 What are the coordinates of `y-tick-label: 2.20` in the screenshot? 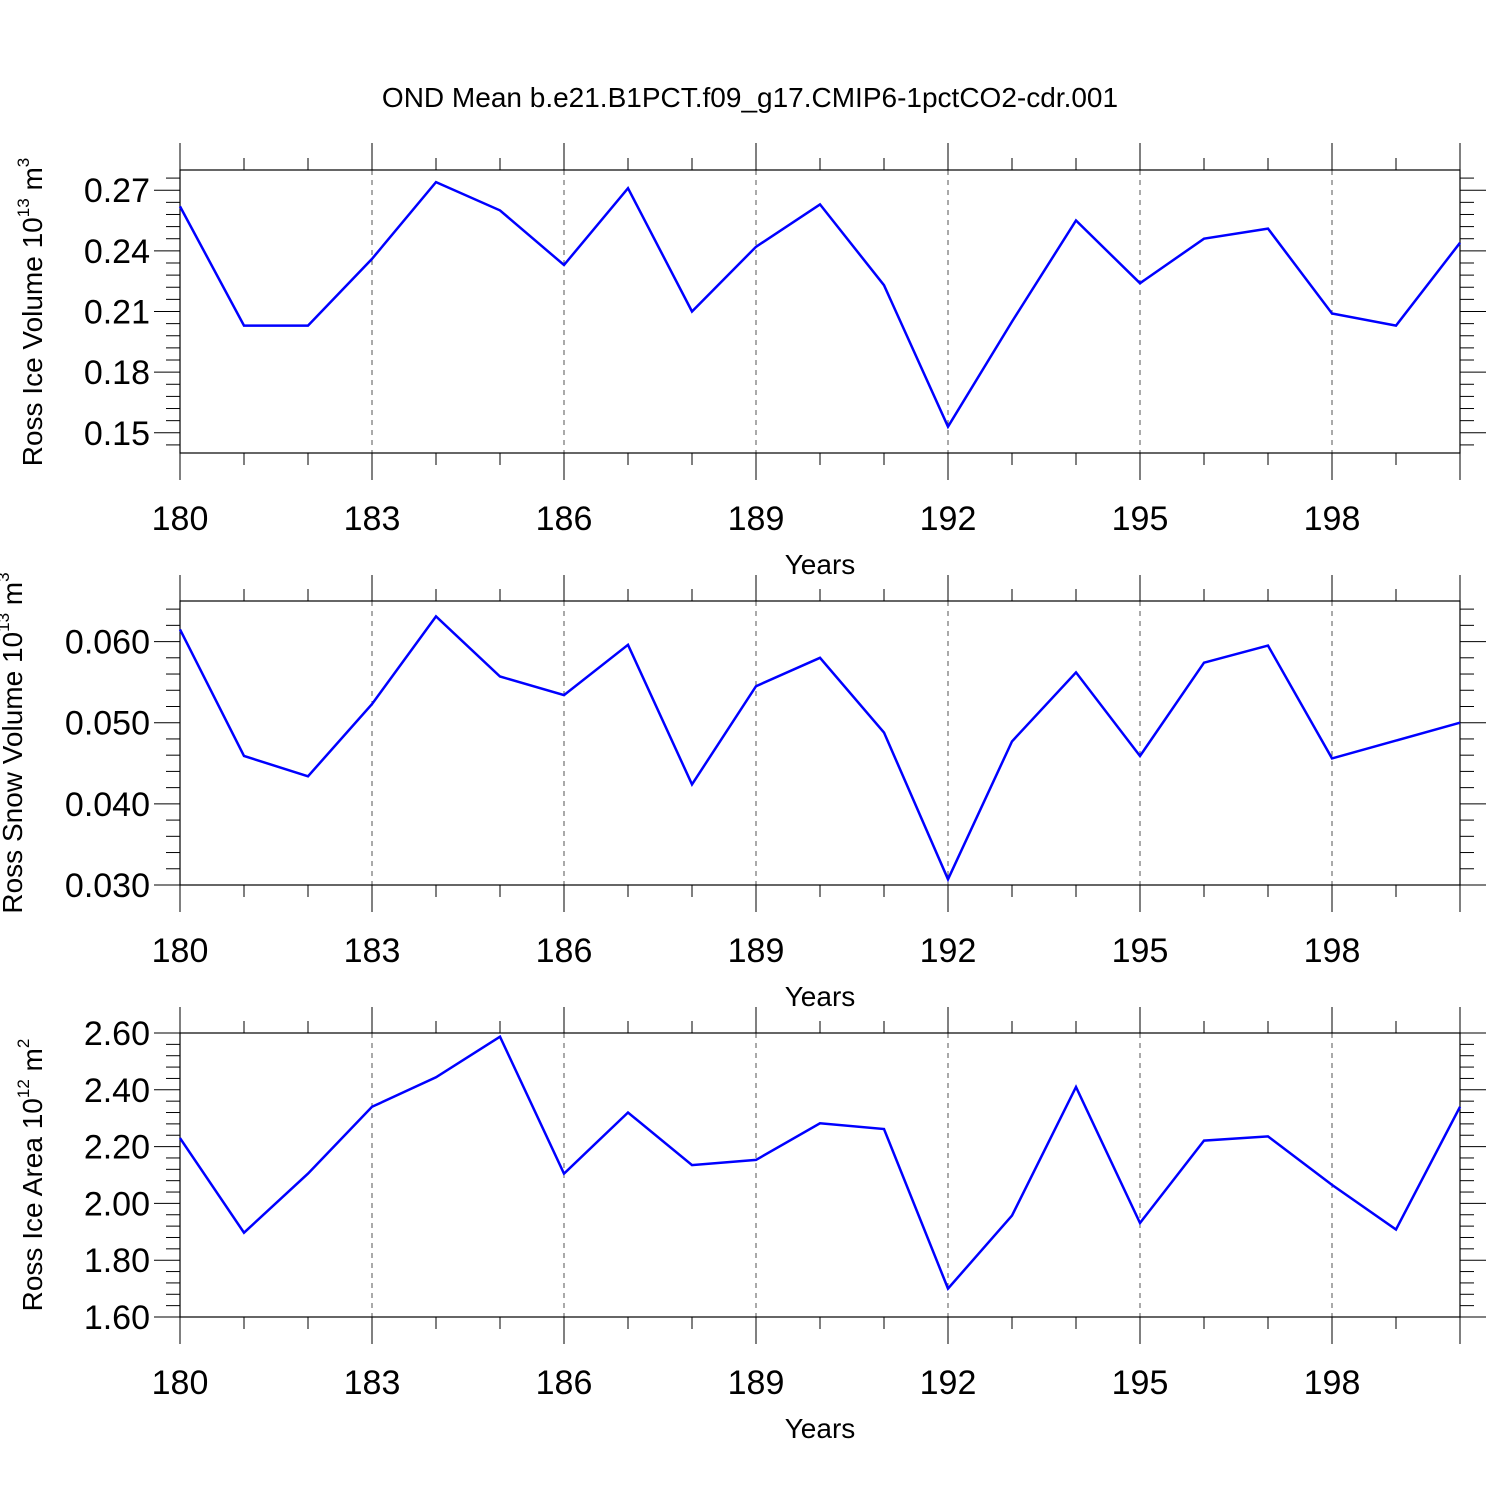 It's located at (117, 1148).